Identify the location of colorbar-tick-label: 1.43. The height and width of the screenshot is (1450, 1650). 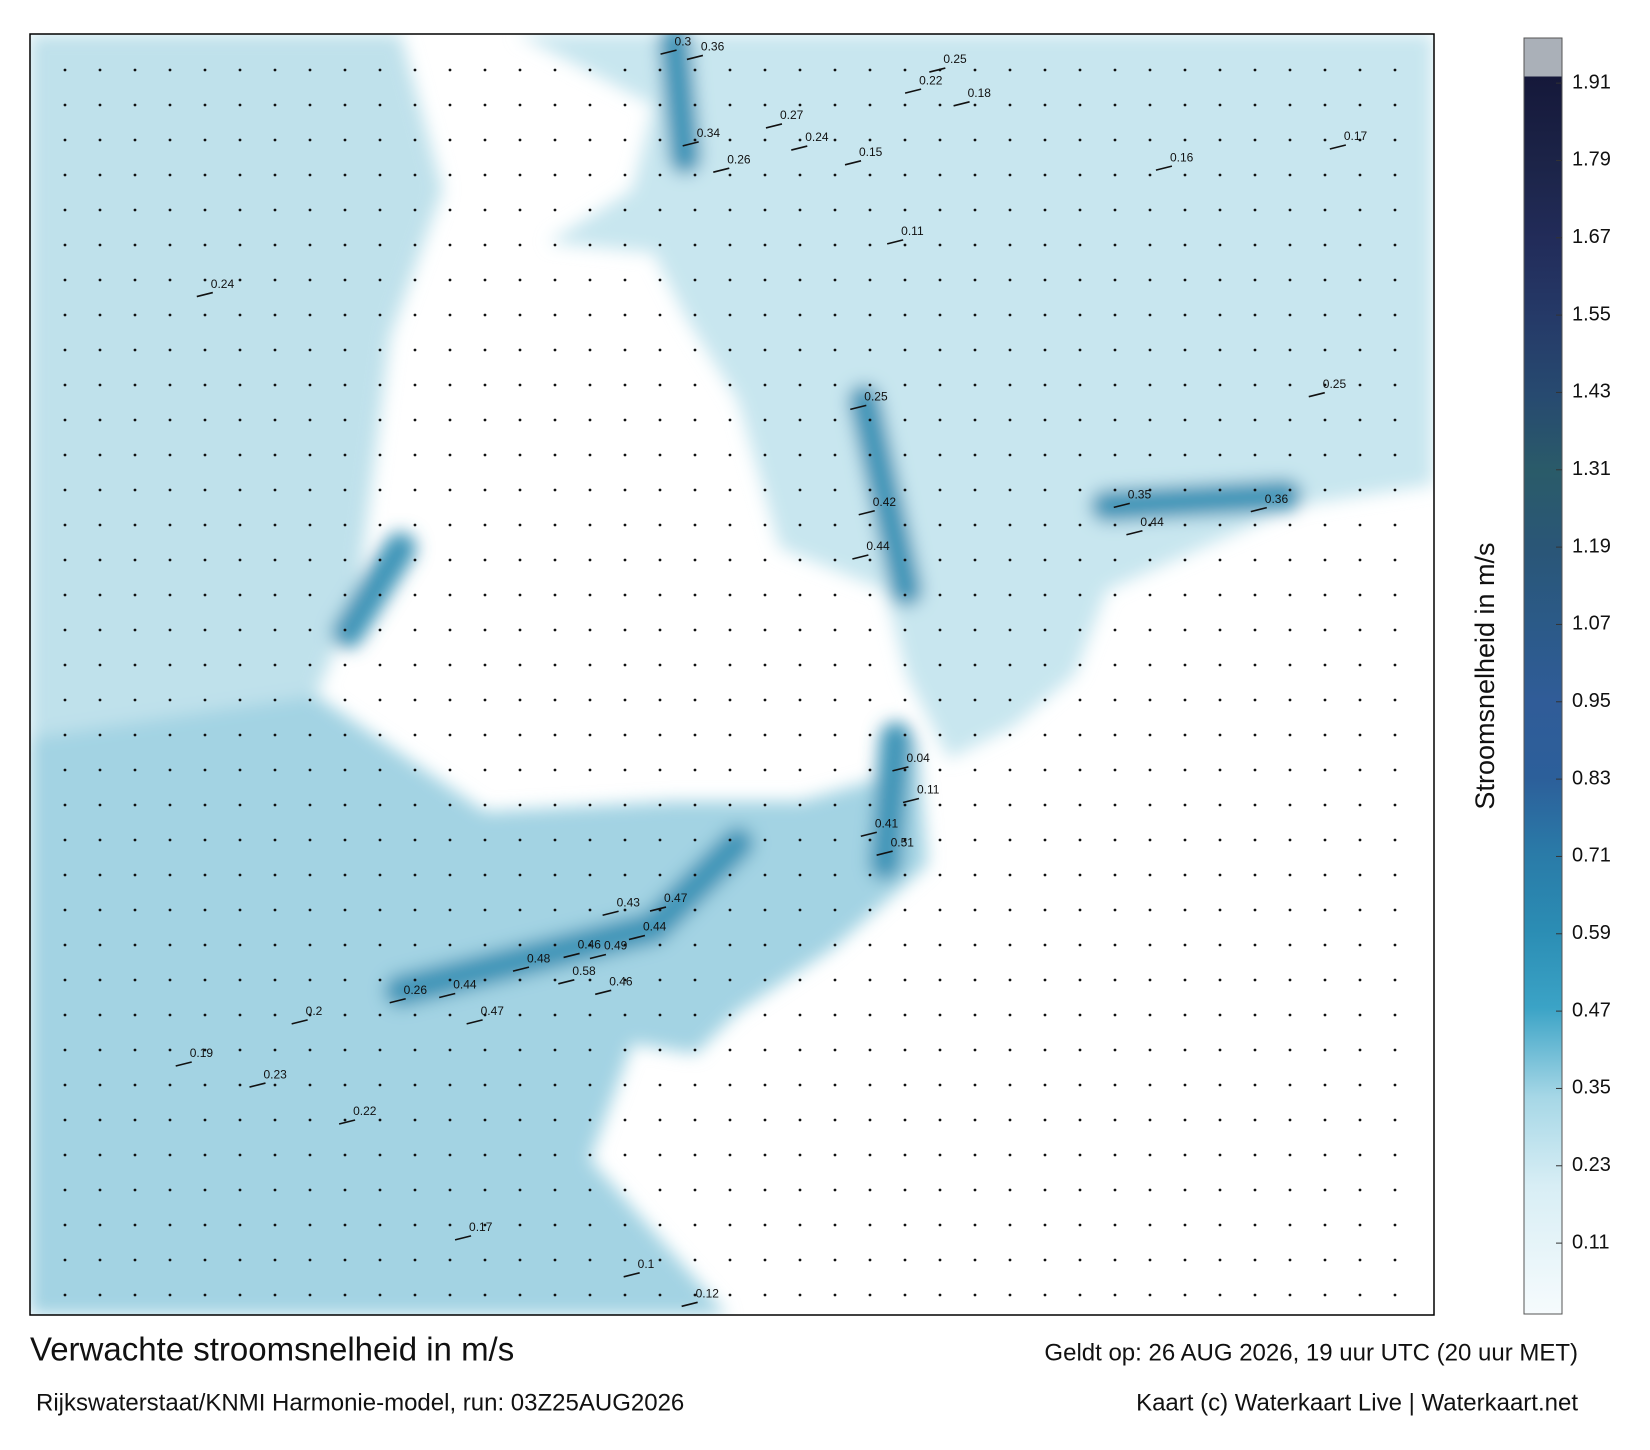
(1591, 392).